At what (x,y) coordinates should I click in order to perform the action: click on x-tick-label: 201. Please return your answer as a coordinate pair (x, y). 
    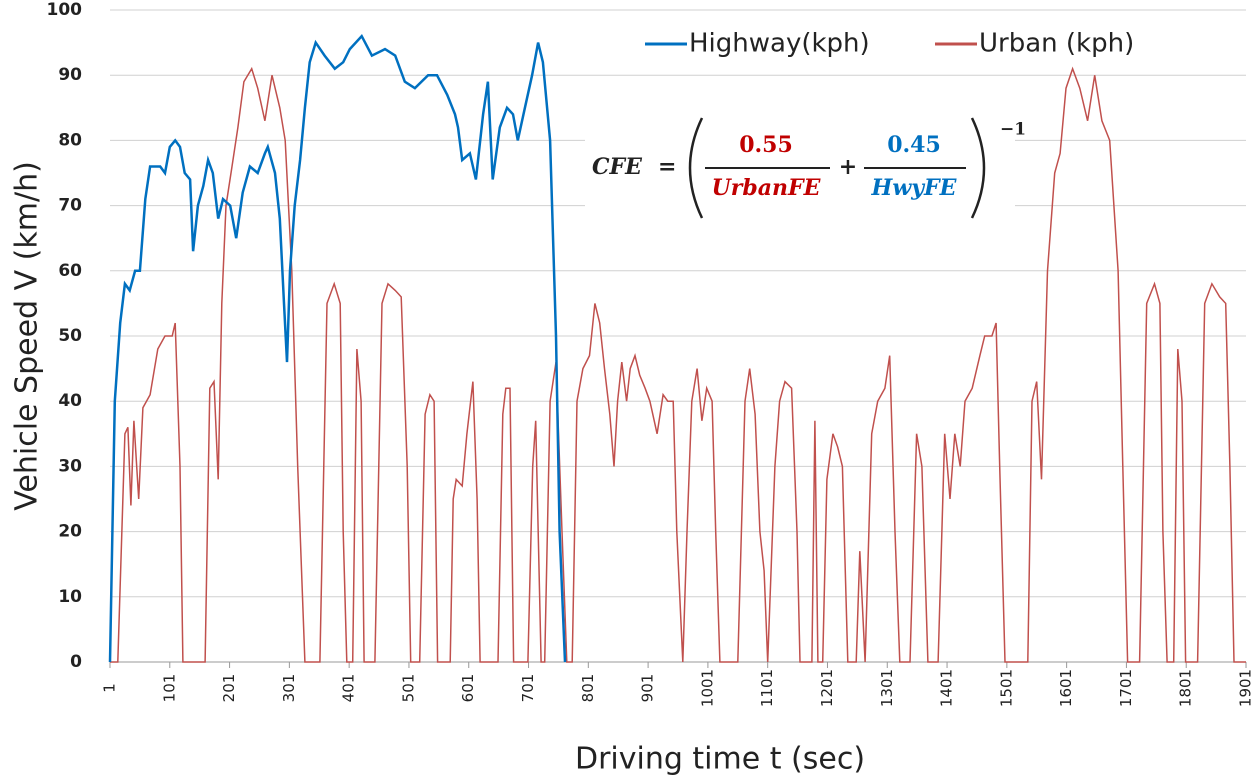
    Looking at the image, I should click on (229, 688).